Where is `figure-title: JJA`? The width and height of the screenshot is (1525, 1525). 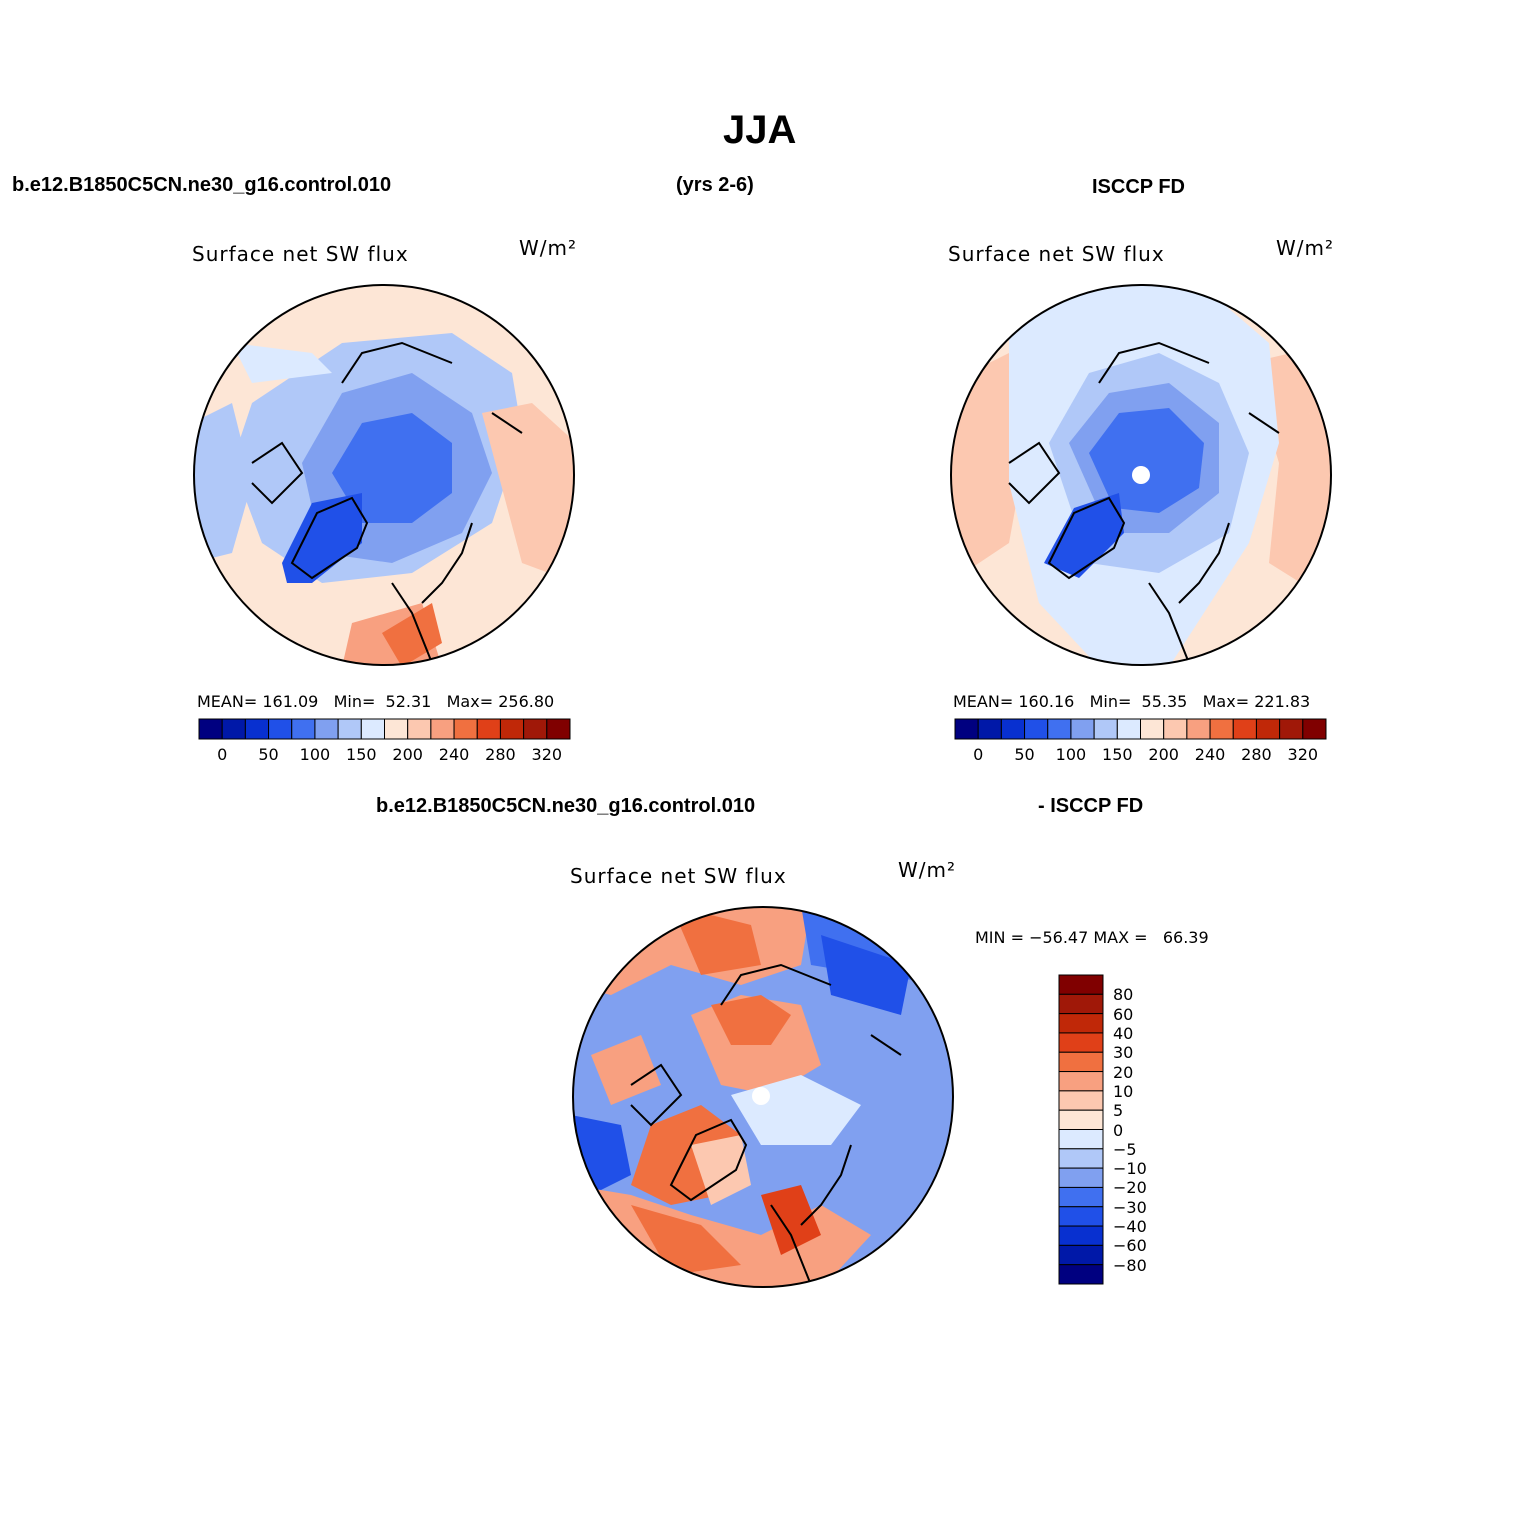
figure-title: JJA is located at coordinates (760, 130).